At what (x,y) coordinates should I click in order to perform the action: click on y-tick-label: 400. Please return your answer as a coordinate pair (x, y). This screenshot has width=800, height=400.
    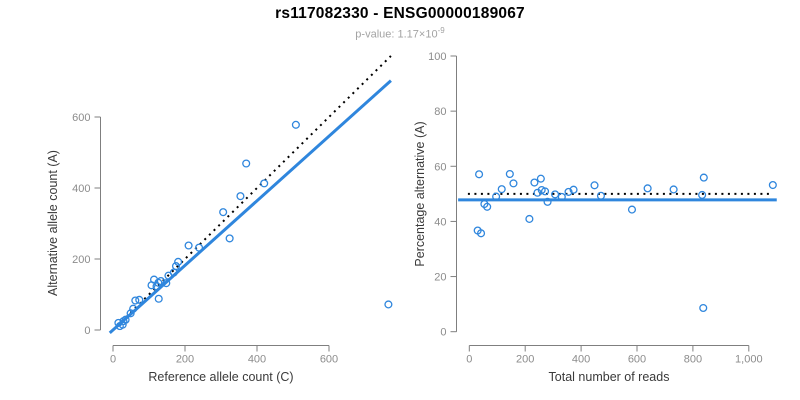
    Looking at the image, I should click on (81, 189).